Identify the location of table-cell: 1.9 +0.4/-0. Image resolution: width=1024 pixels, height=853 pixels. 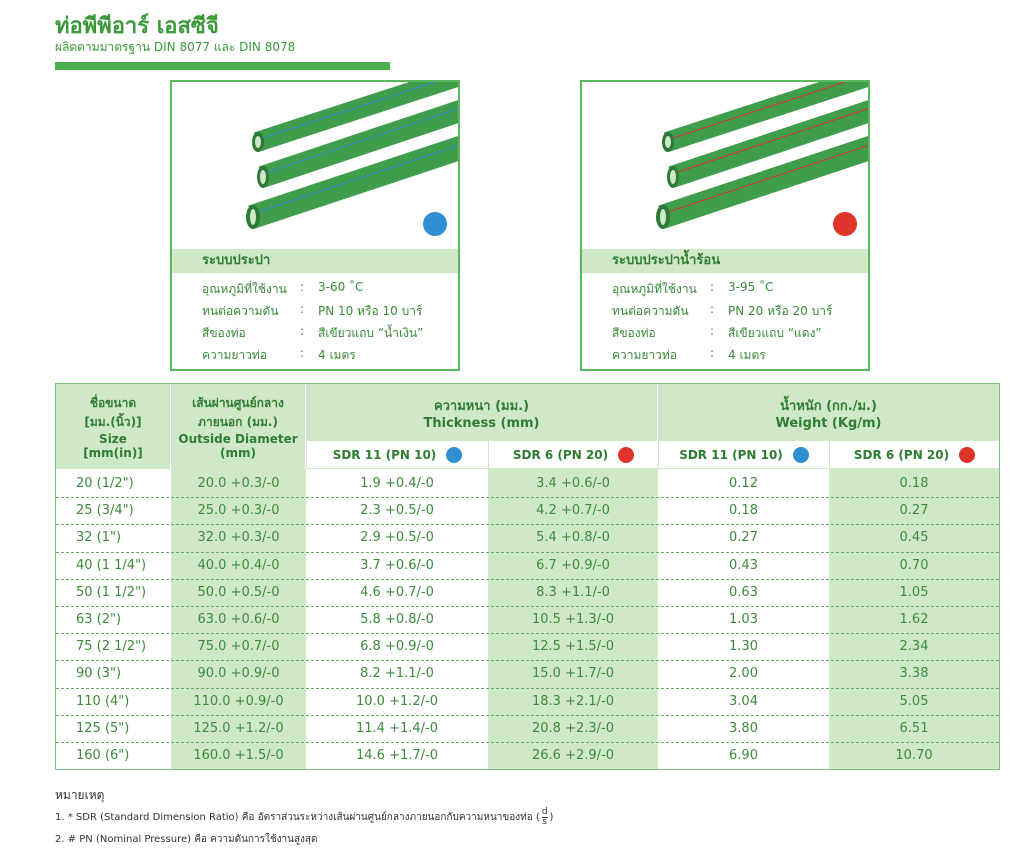
(397, 484).